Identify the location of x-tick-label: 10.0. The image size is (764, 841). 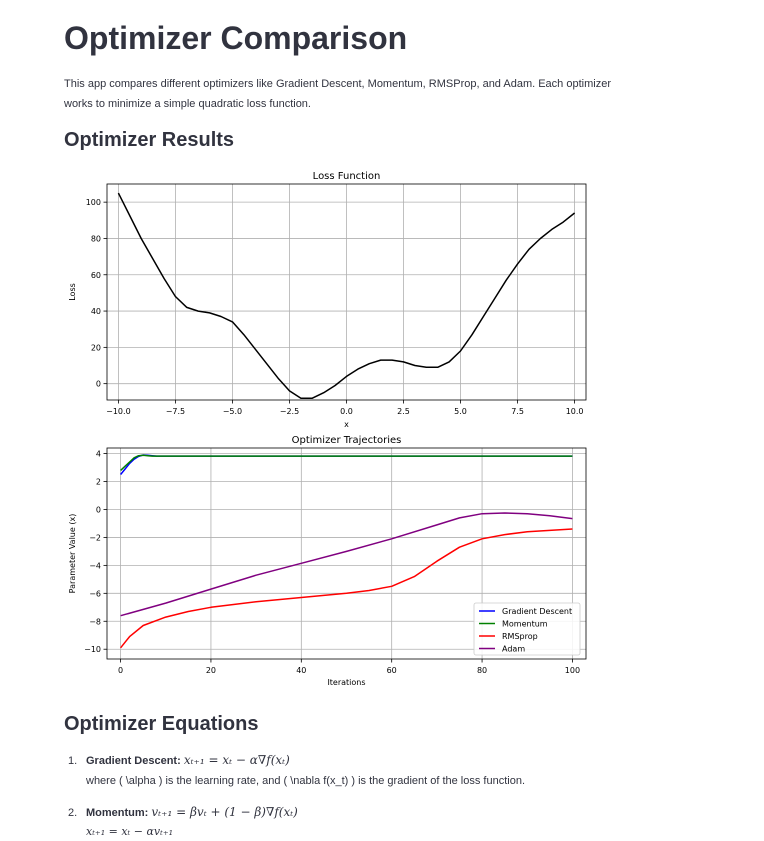
(575, 411).